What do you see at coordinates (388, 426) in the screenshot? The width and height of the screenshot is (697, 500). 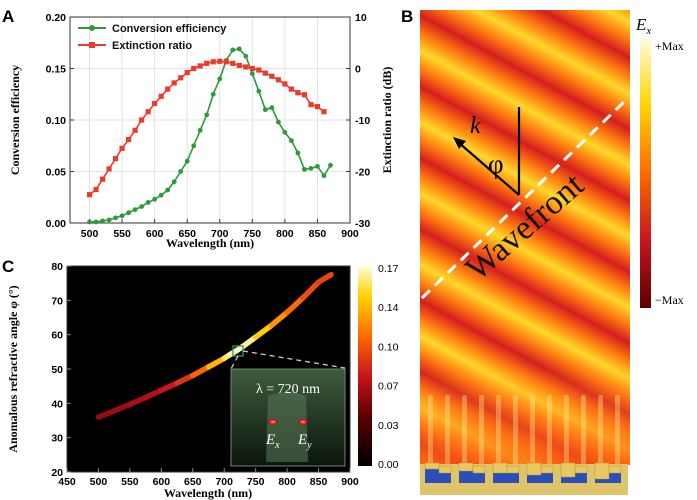 I see `colorbar-tick-label: 0.03` at bounding box center [388, 426].